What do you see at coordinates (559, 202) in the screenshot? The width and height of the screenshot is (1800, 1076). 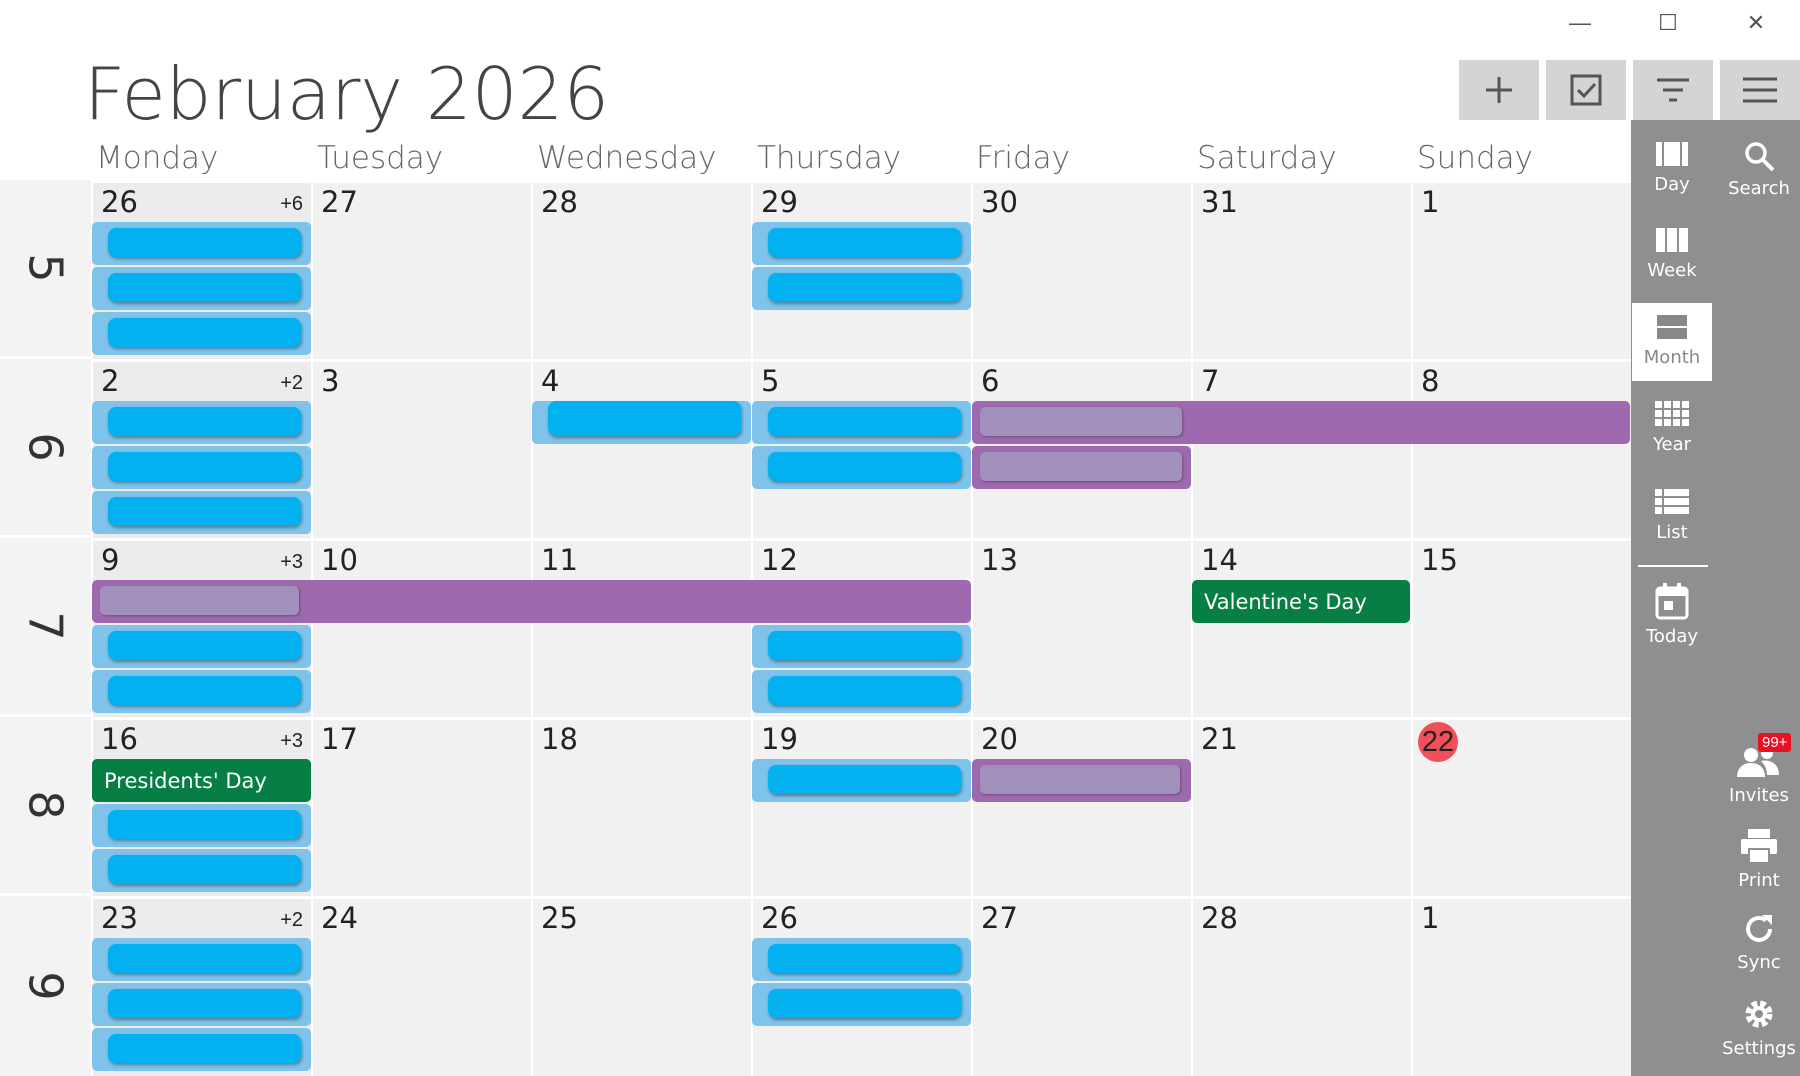 I see `day-number: 28` at bounding box center [559, 202].